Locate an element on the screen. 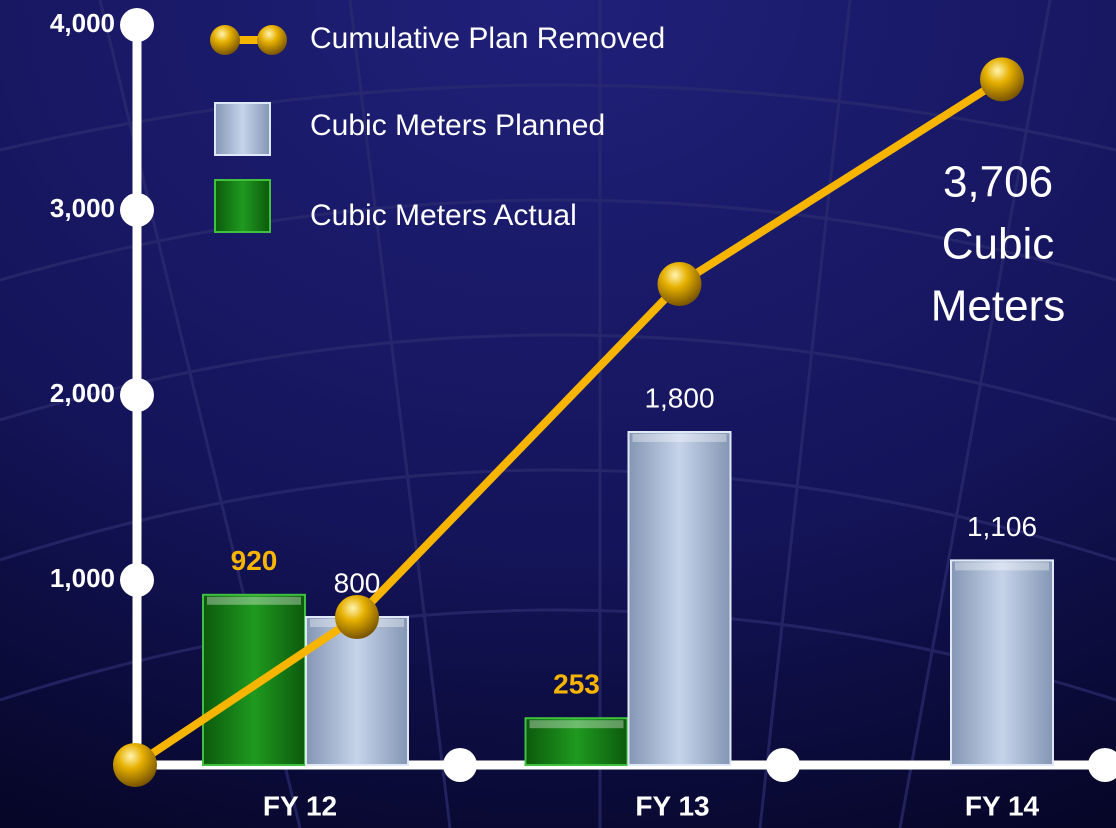 The width and height of the screenshot is (1116, 828). data-label: 1,106 is located at coordinates (1002, 526).